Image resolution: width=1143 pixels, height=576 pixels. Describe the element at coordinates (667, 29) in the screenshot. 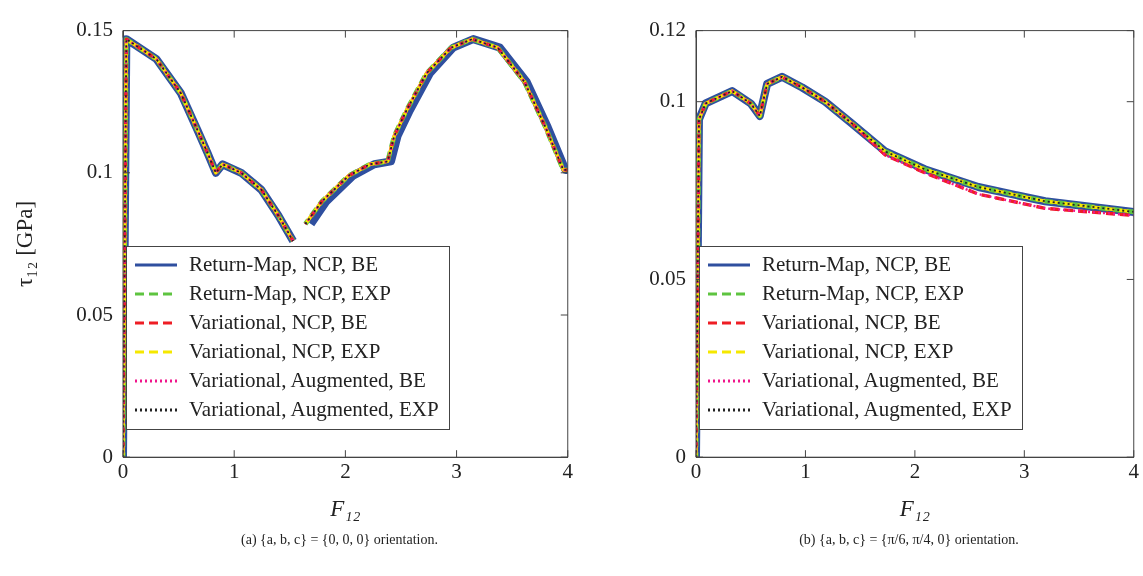

I see `y-tick-label: 0.12` at that location.